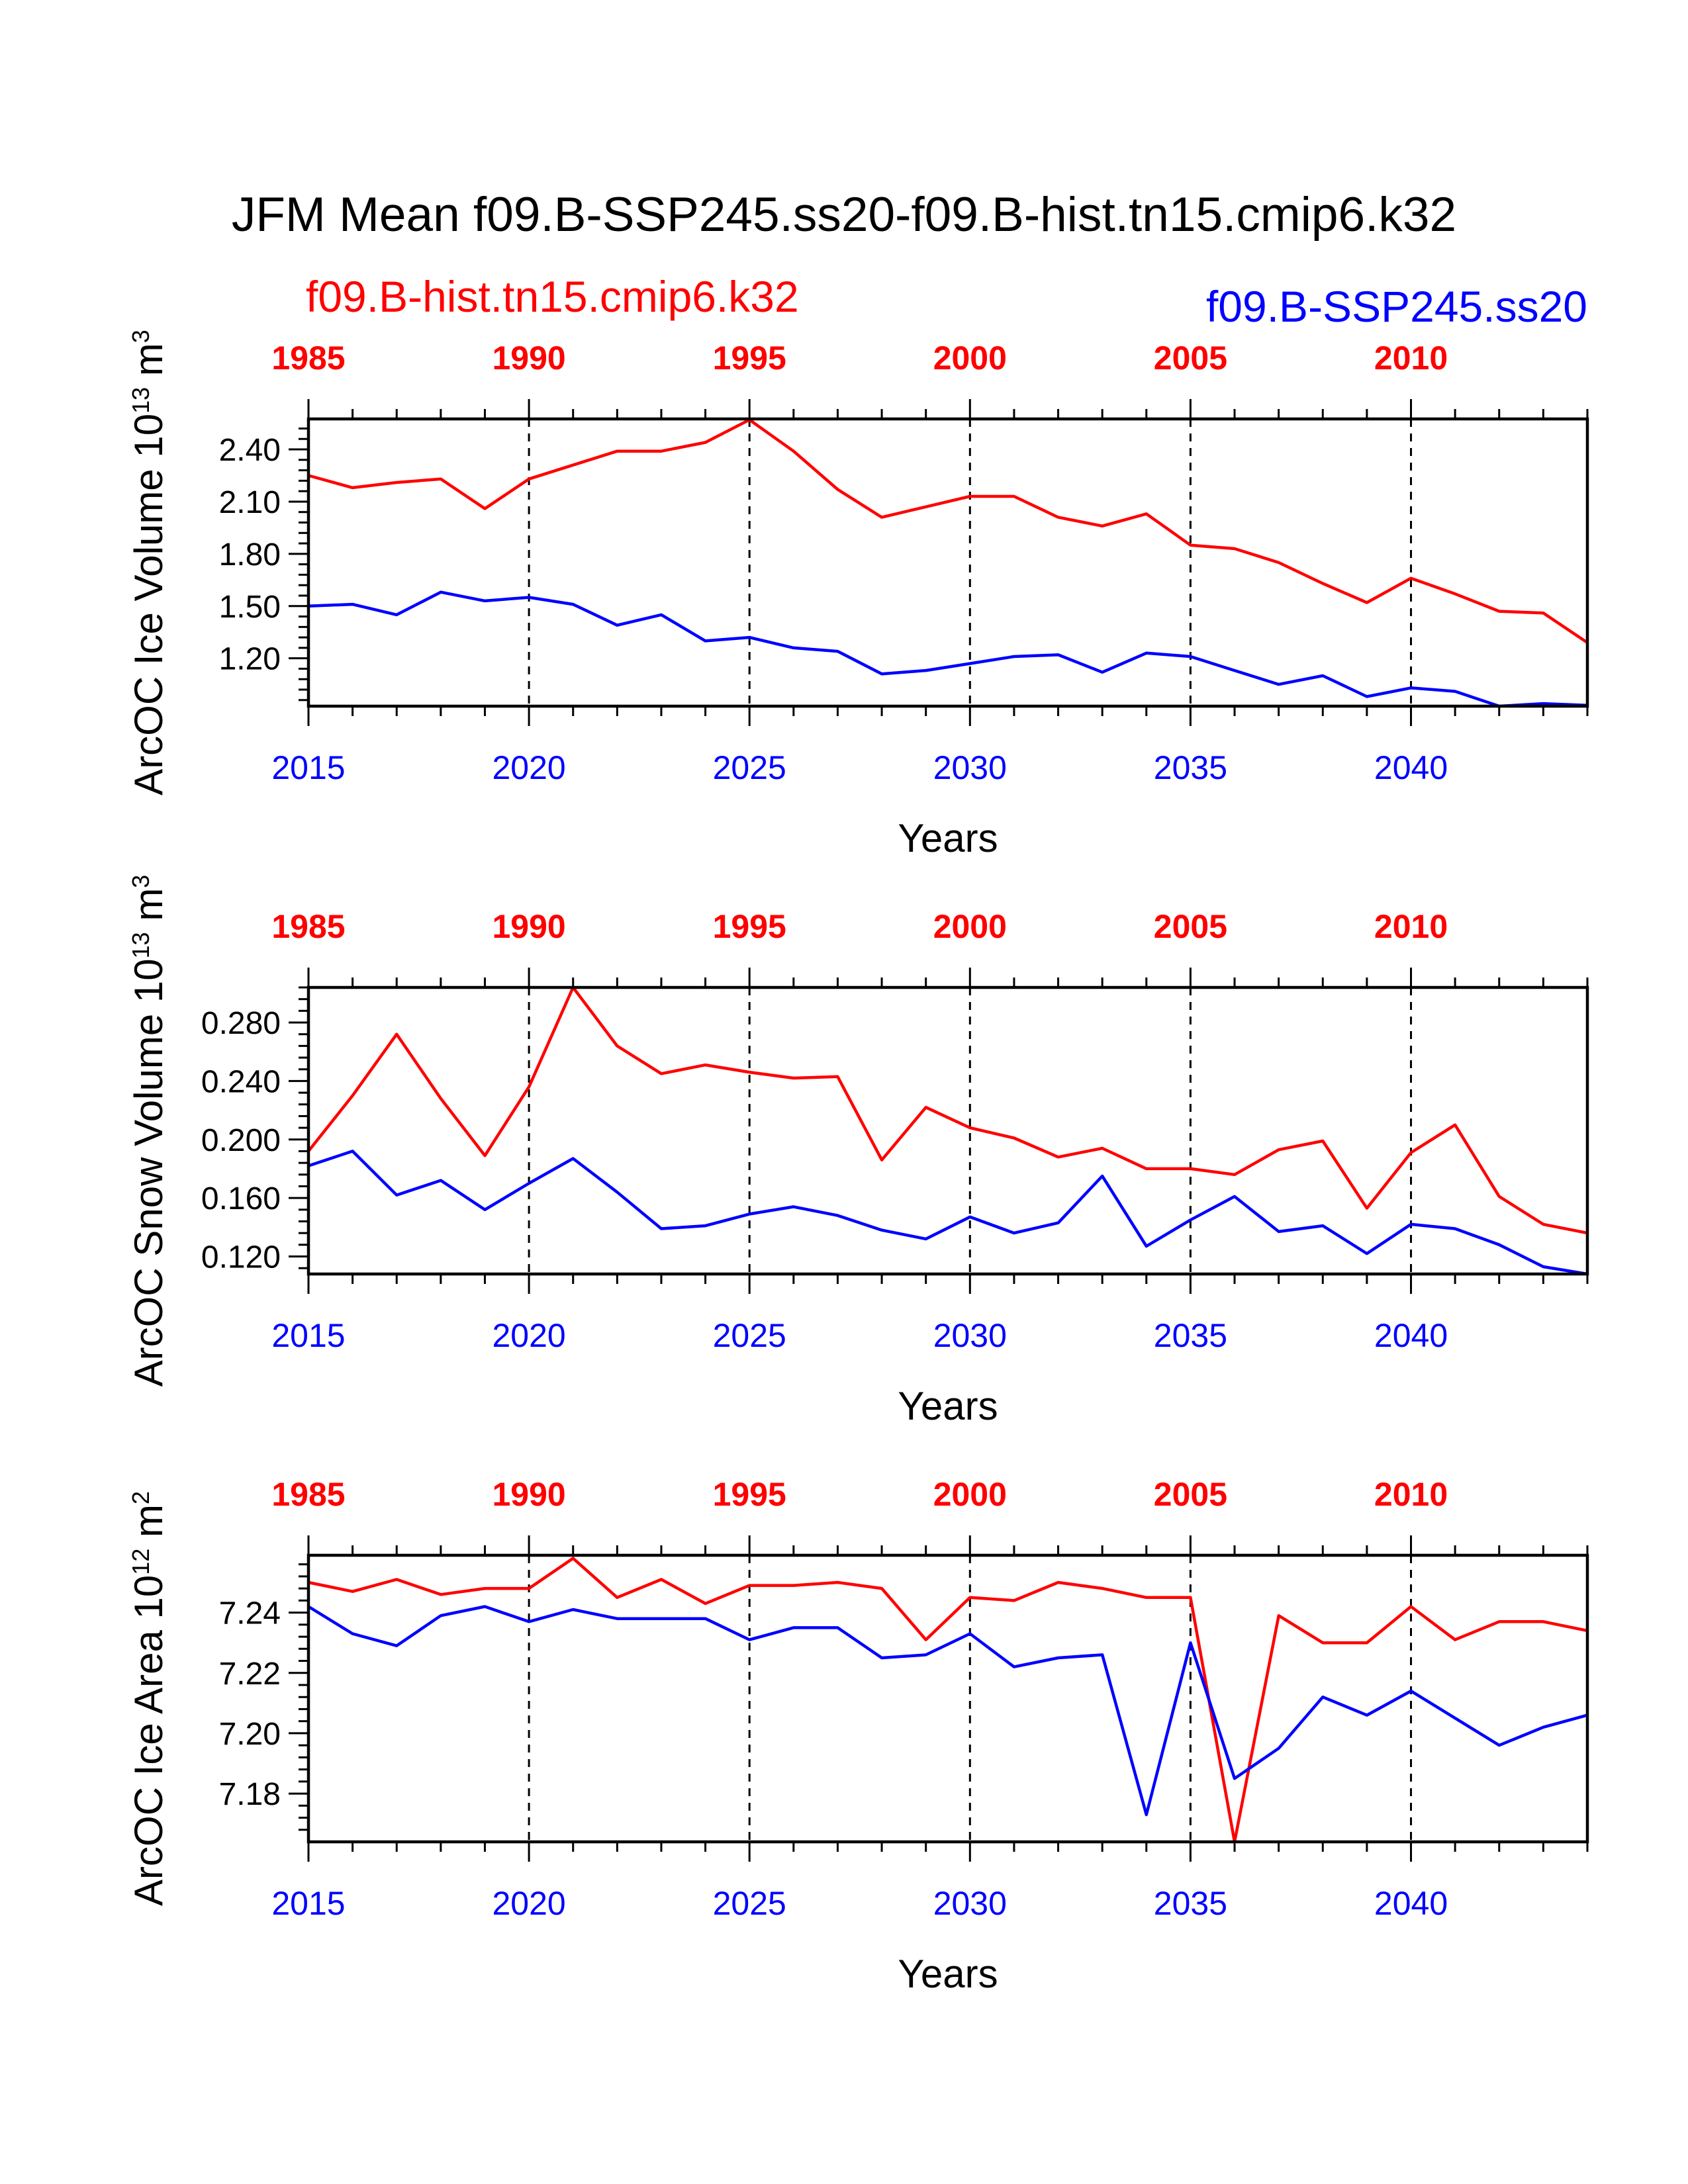 The height and width of the screenshot is (2184, 1688). I want to click on y-axis-title: ArcOC Ice Area 1012 m2, so click(148, 1698).